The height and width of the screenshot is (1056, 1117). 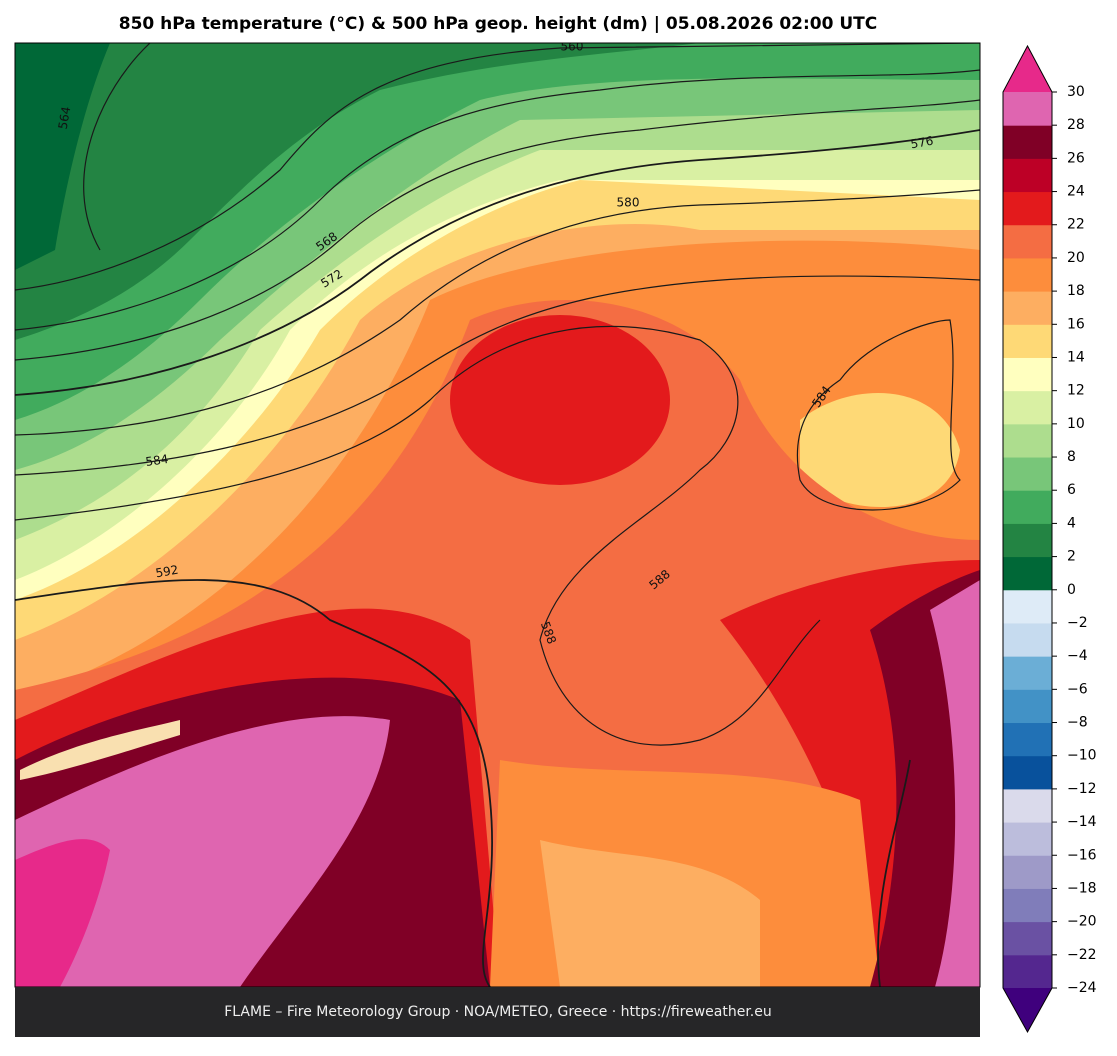 I want to click on colorbar-tick-label: 26, so click(x=1076, y=158).